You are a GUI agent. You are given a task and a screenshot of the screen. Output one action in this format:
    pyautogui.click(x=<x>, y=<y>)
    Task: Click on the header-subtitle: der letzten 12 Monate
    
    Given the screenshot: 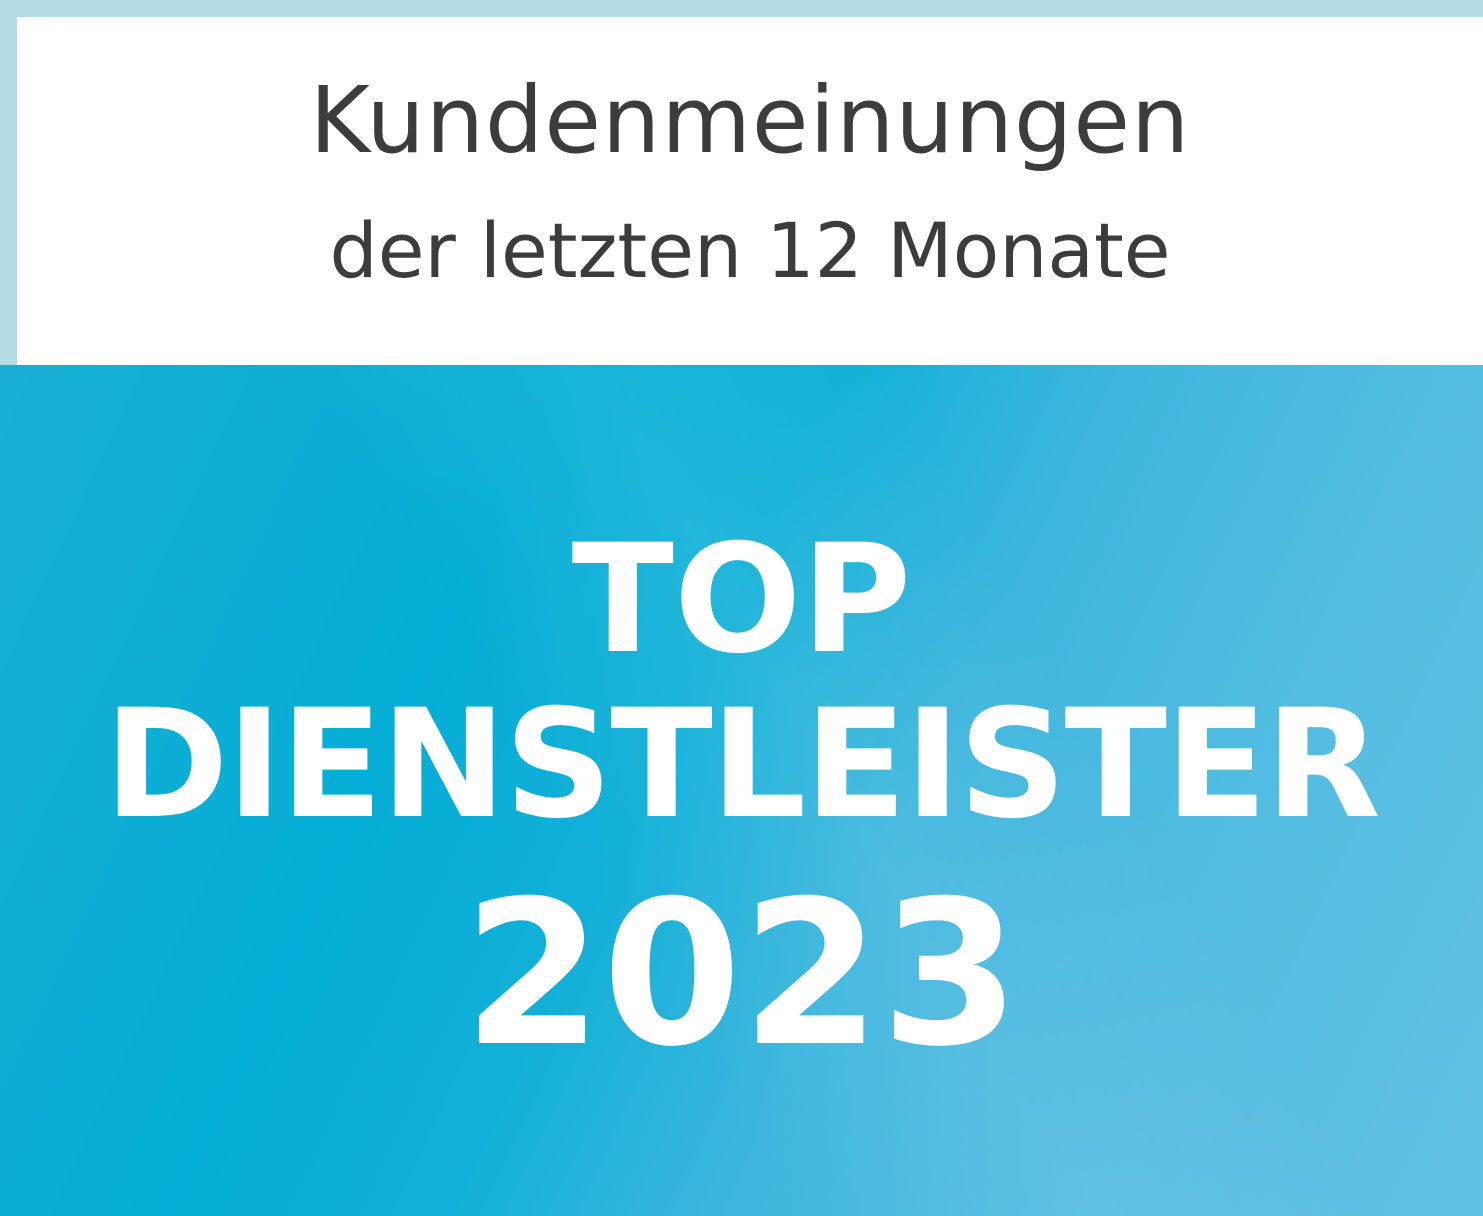 What is the action you would take?
    pyautogui.click(x=750, y=250)
    